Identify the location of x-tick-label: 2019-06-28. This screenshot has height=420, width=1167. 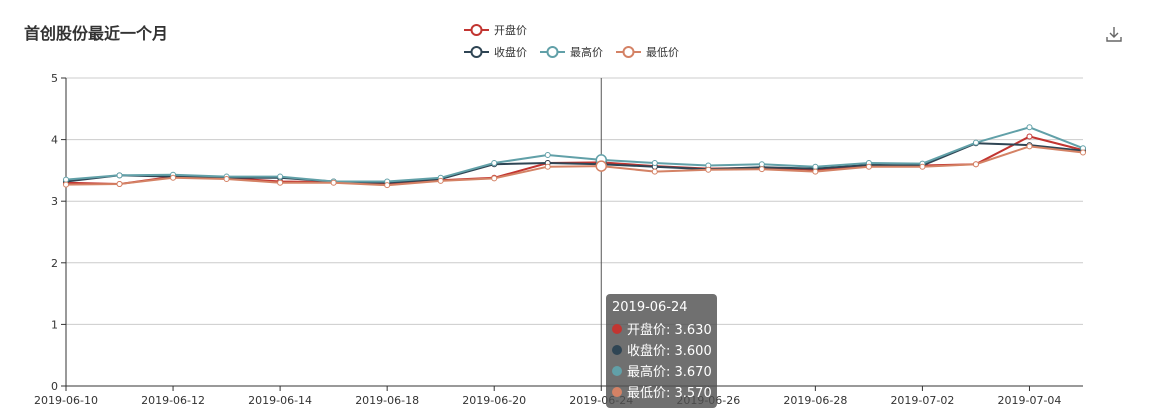
(815, 400).